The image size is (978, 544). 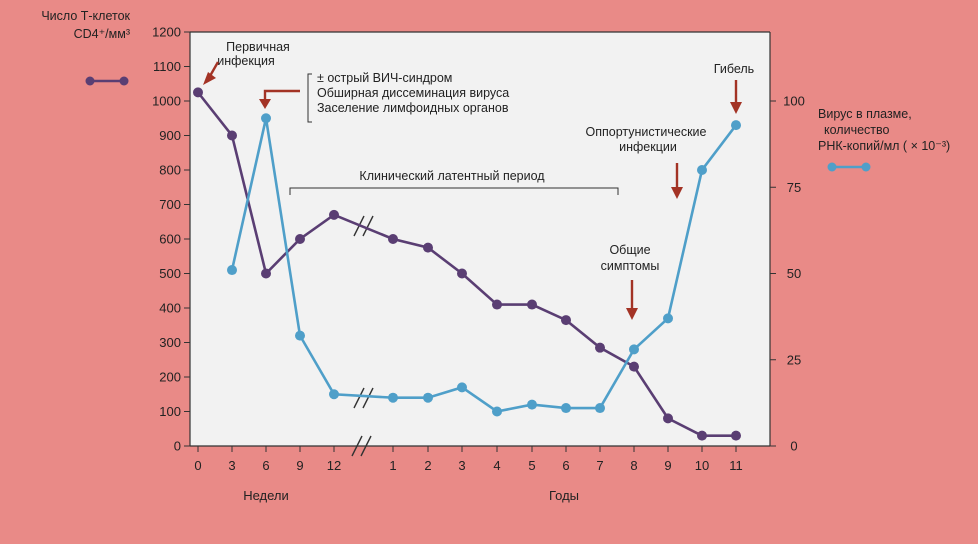 What do you see at coordinates (211, 73) in the screenshot?
I see `arrow-primary-infection` at bounding box center [211, 73].